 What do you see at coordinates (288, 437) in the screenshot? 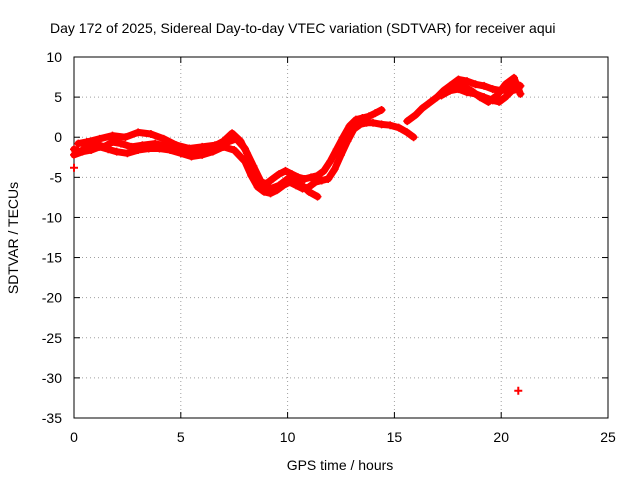
I see `x-tick-label: 10` at bounding box center [288, 437].